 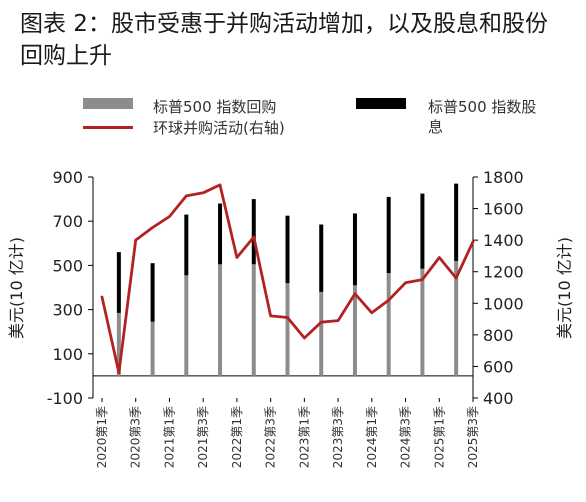 I want to click on x-tick-label: 2022第1季, so click(x=237, y=437).